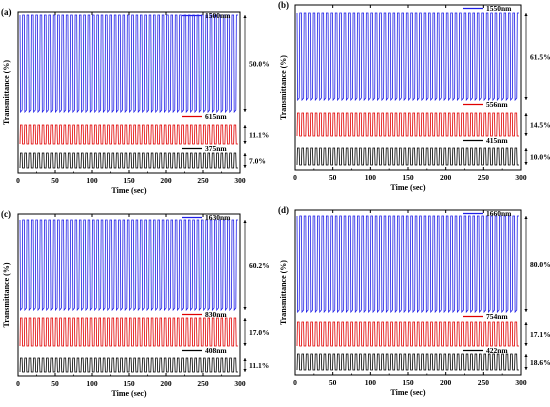 This screenshot has width=550, height=407. I want to click on legend-label: 1660nm, so click(499, 213).